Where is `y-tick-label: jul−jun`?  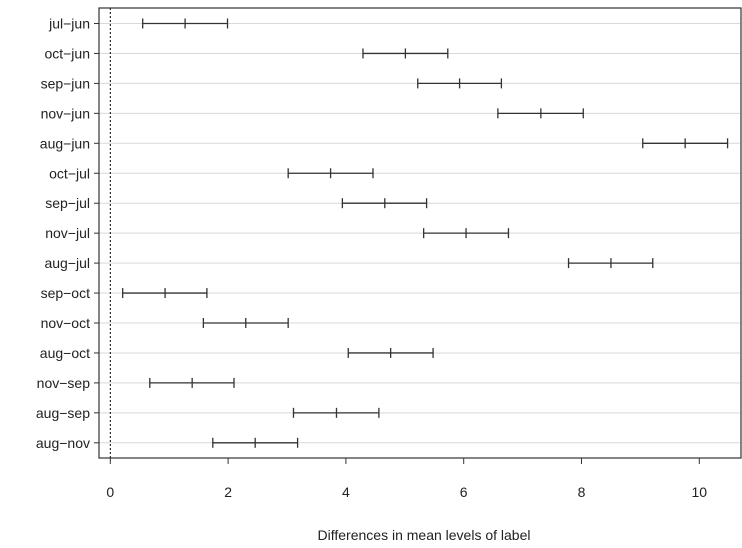 y-tick-label: jul−jun is located at coordinates (69, 24).